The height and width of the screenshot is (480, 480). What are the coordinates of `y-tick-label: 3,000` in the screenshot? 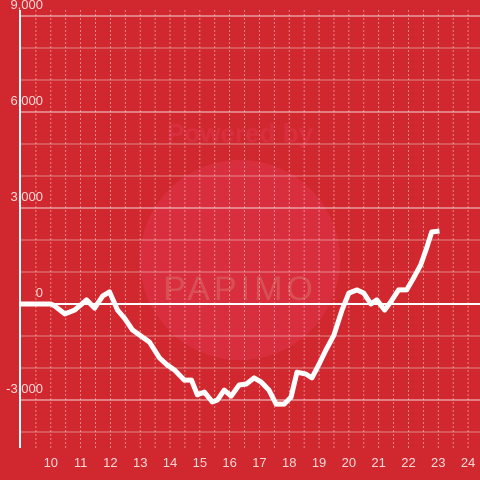 It's located at (26, 196).